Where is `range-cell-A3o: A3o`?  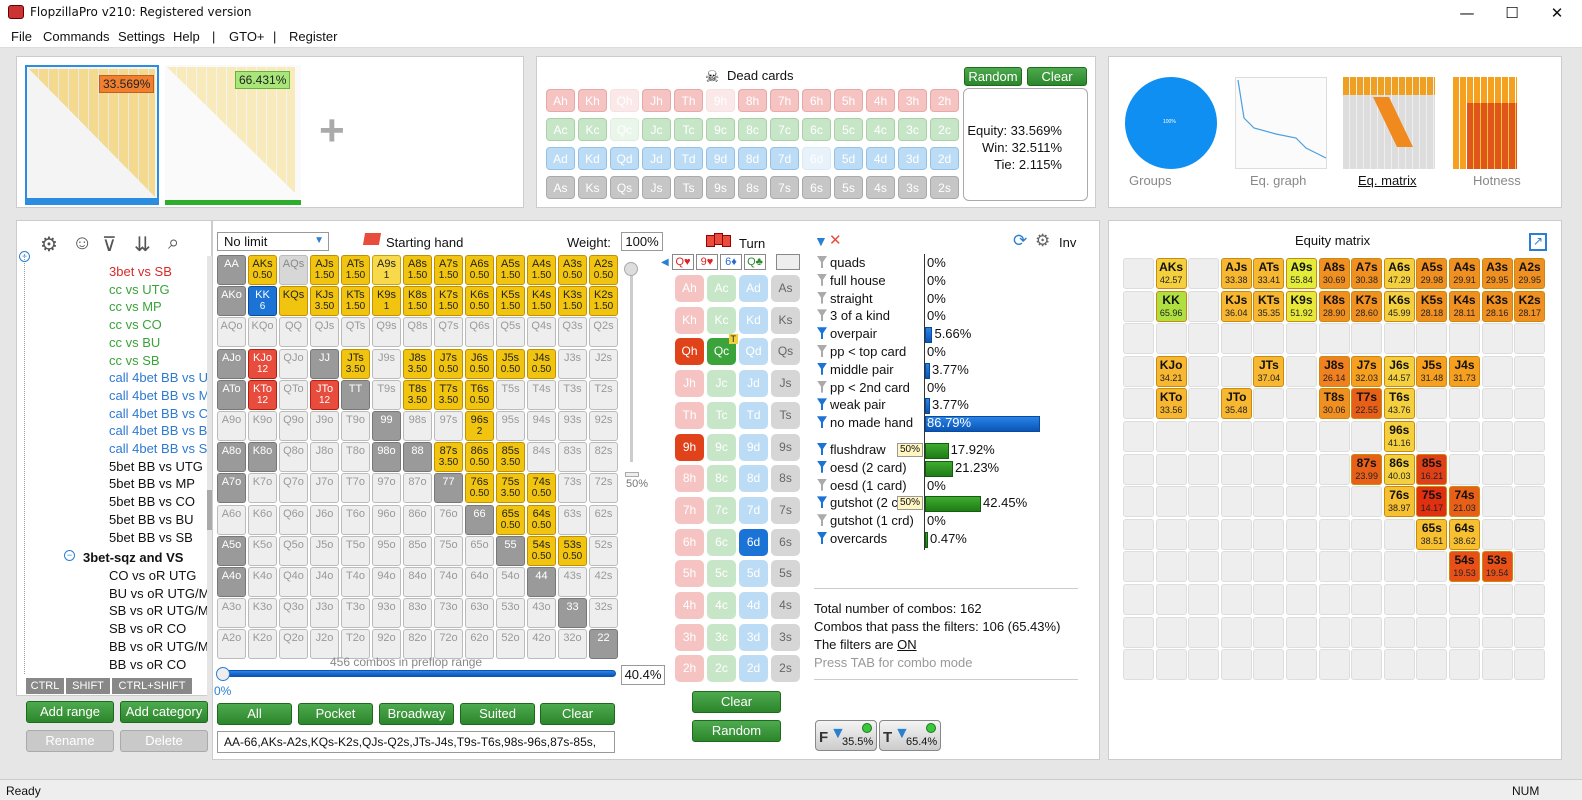
range-cell-A3o: A3o is located at coordinates (231, 613).